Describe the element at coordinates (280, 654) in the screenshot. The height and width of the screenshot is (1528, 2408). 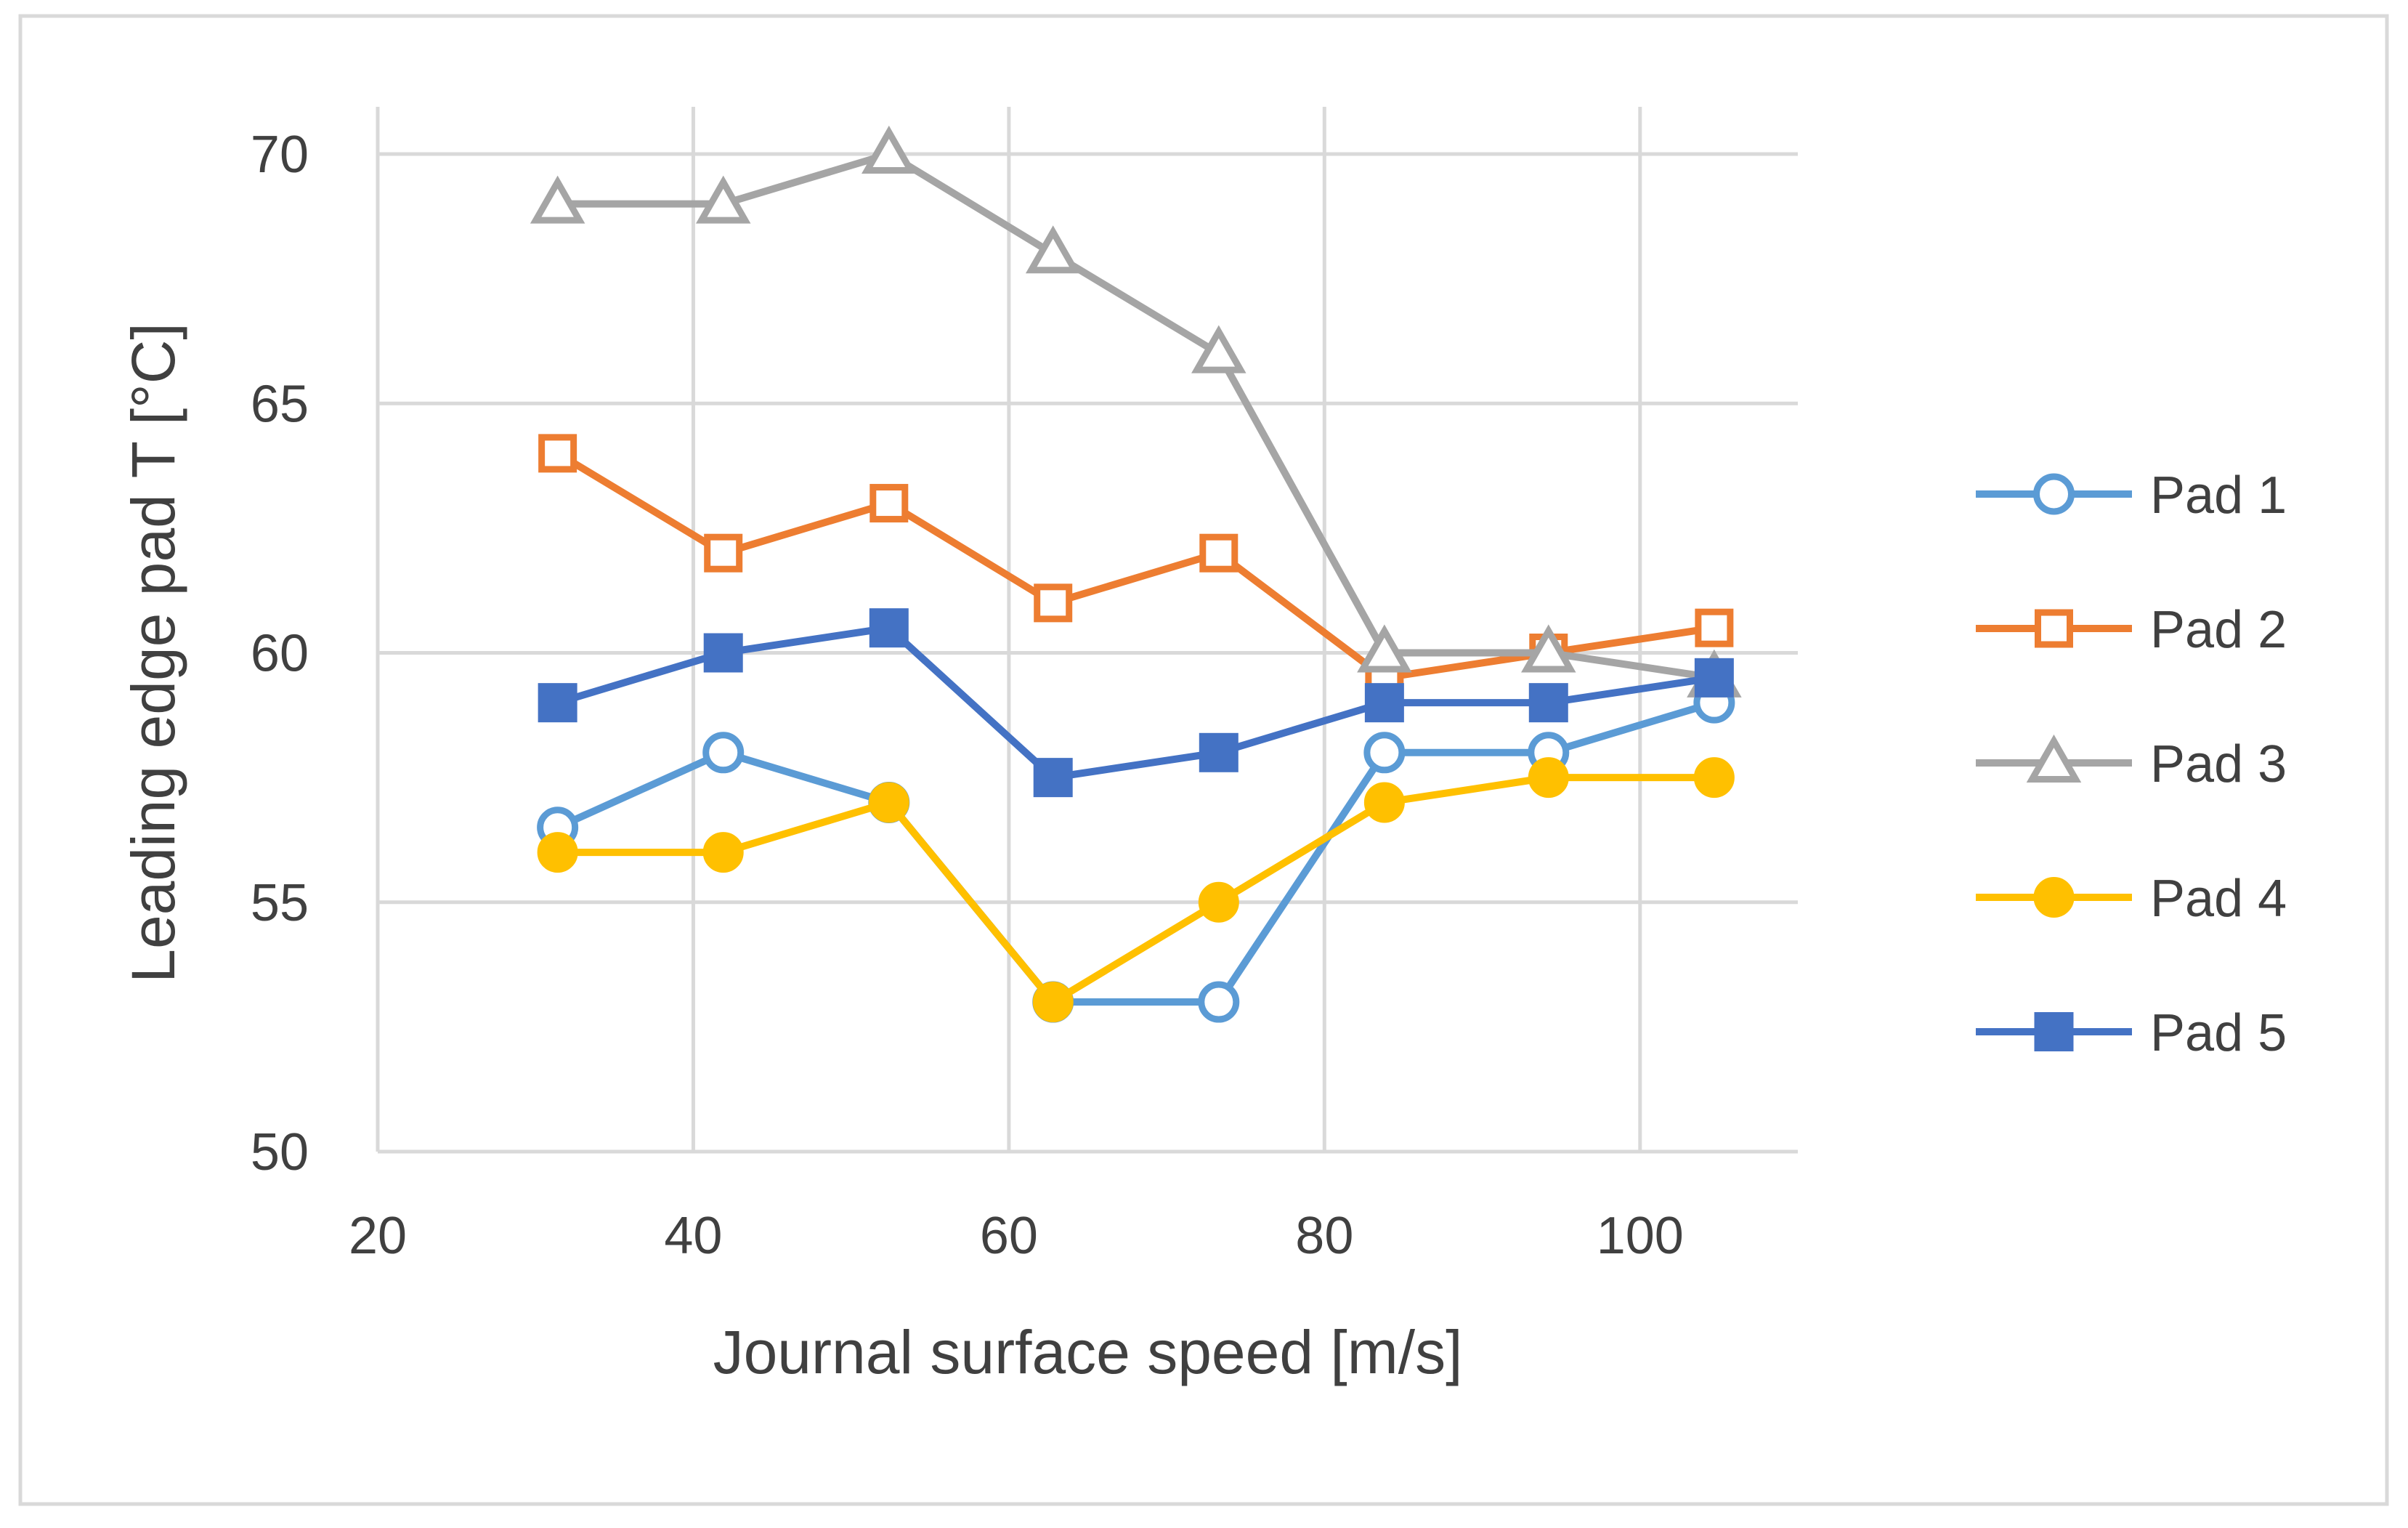
I see `y-tick-label: 60` at that location.